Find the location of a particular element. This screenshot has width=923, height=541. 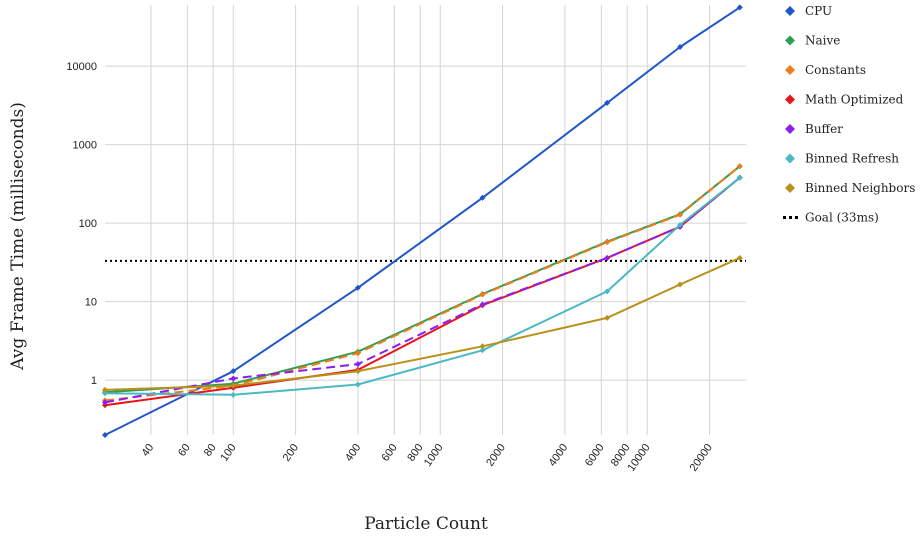

y-tick-label: 1000 is located at coordinates (85, 146).